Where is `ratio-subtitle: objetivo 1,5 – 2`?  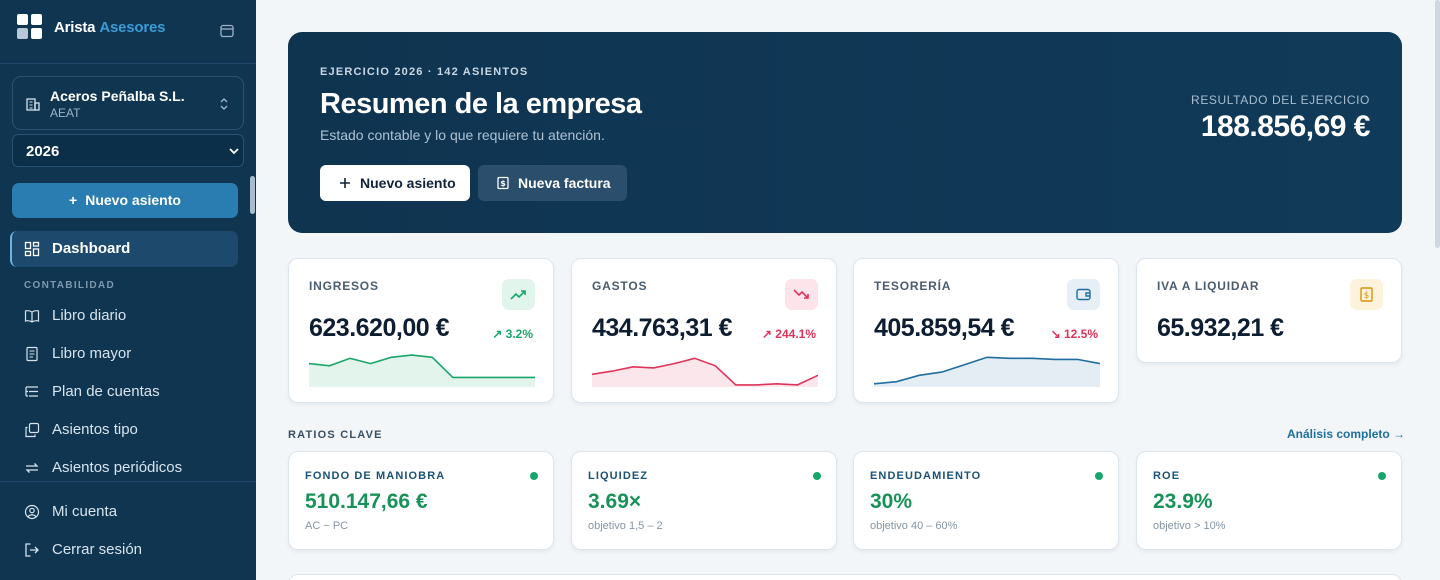 ratio-subtitle: objetivo 1,5 – 2 is located at coordinates (625, 526).